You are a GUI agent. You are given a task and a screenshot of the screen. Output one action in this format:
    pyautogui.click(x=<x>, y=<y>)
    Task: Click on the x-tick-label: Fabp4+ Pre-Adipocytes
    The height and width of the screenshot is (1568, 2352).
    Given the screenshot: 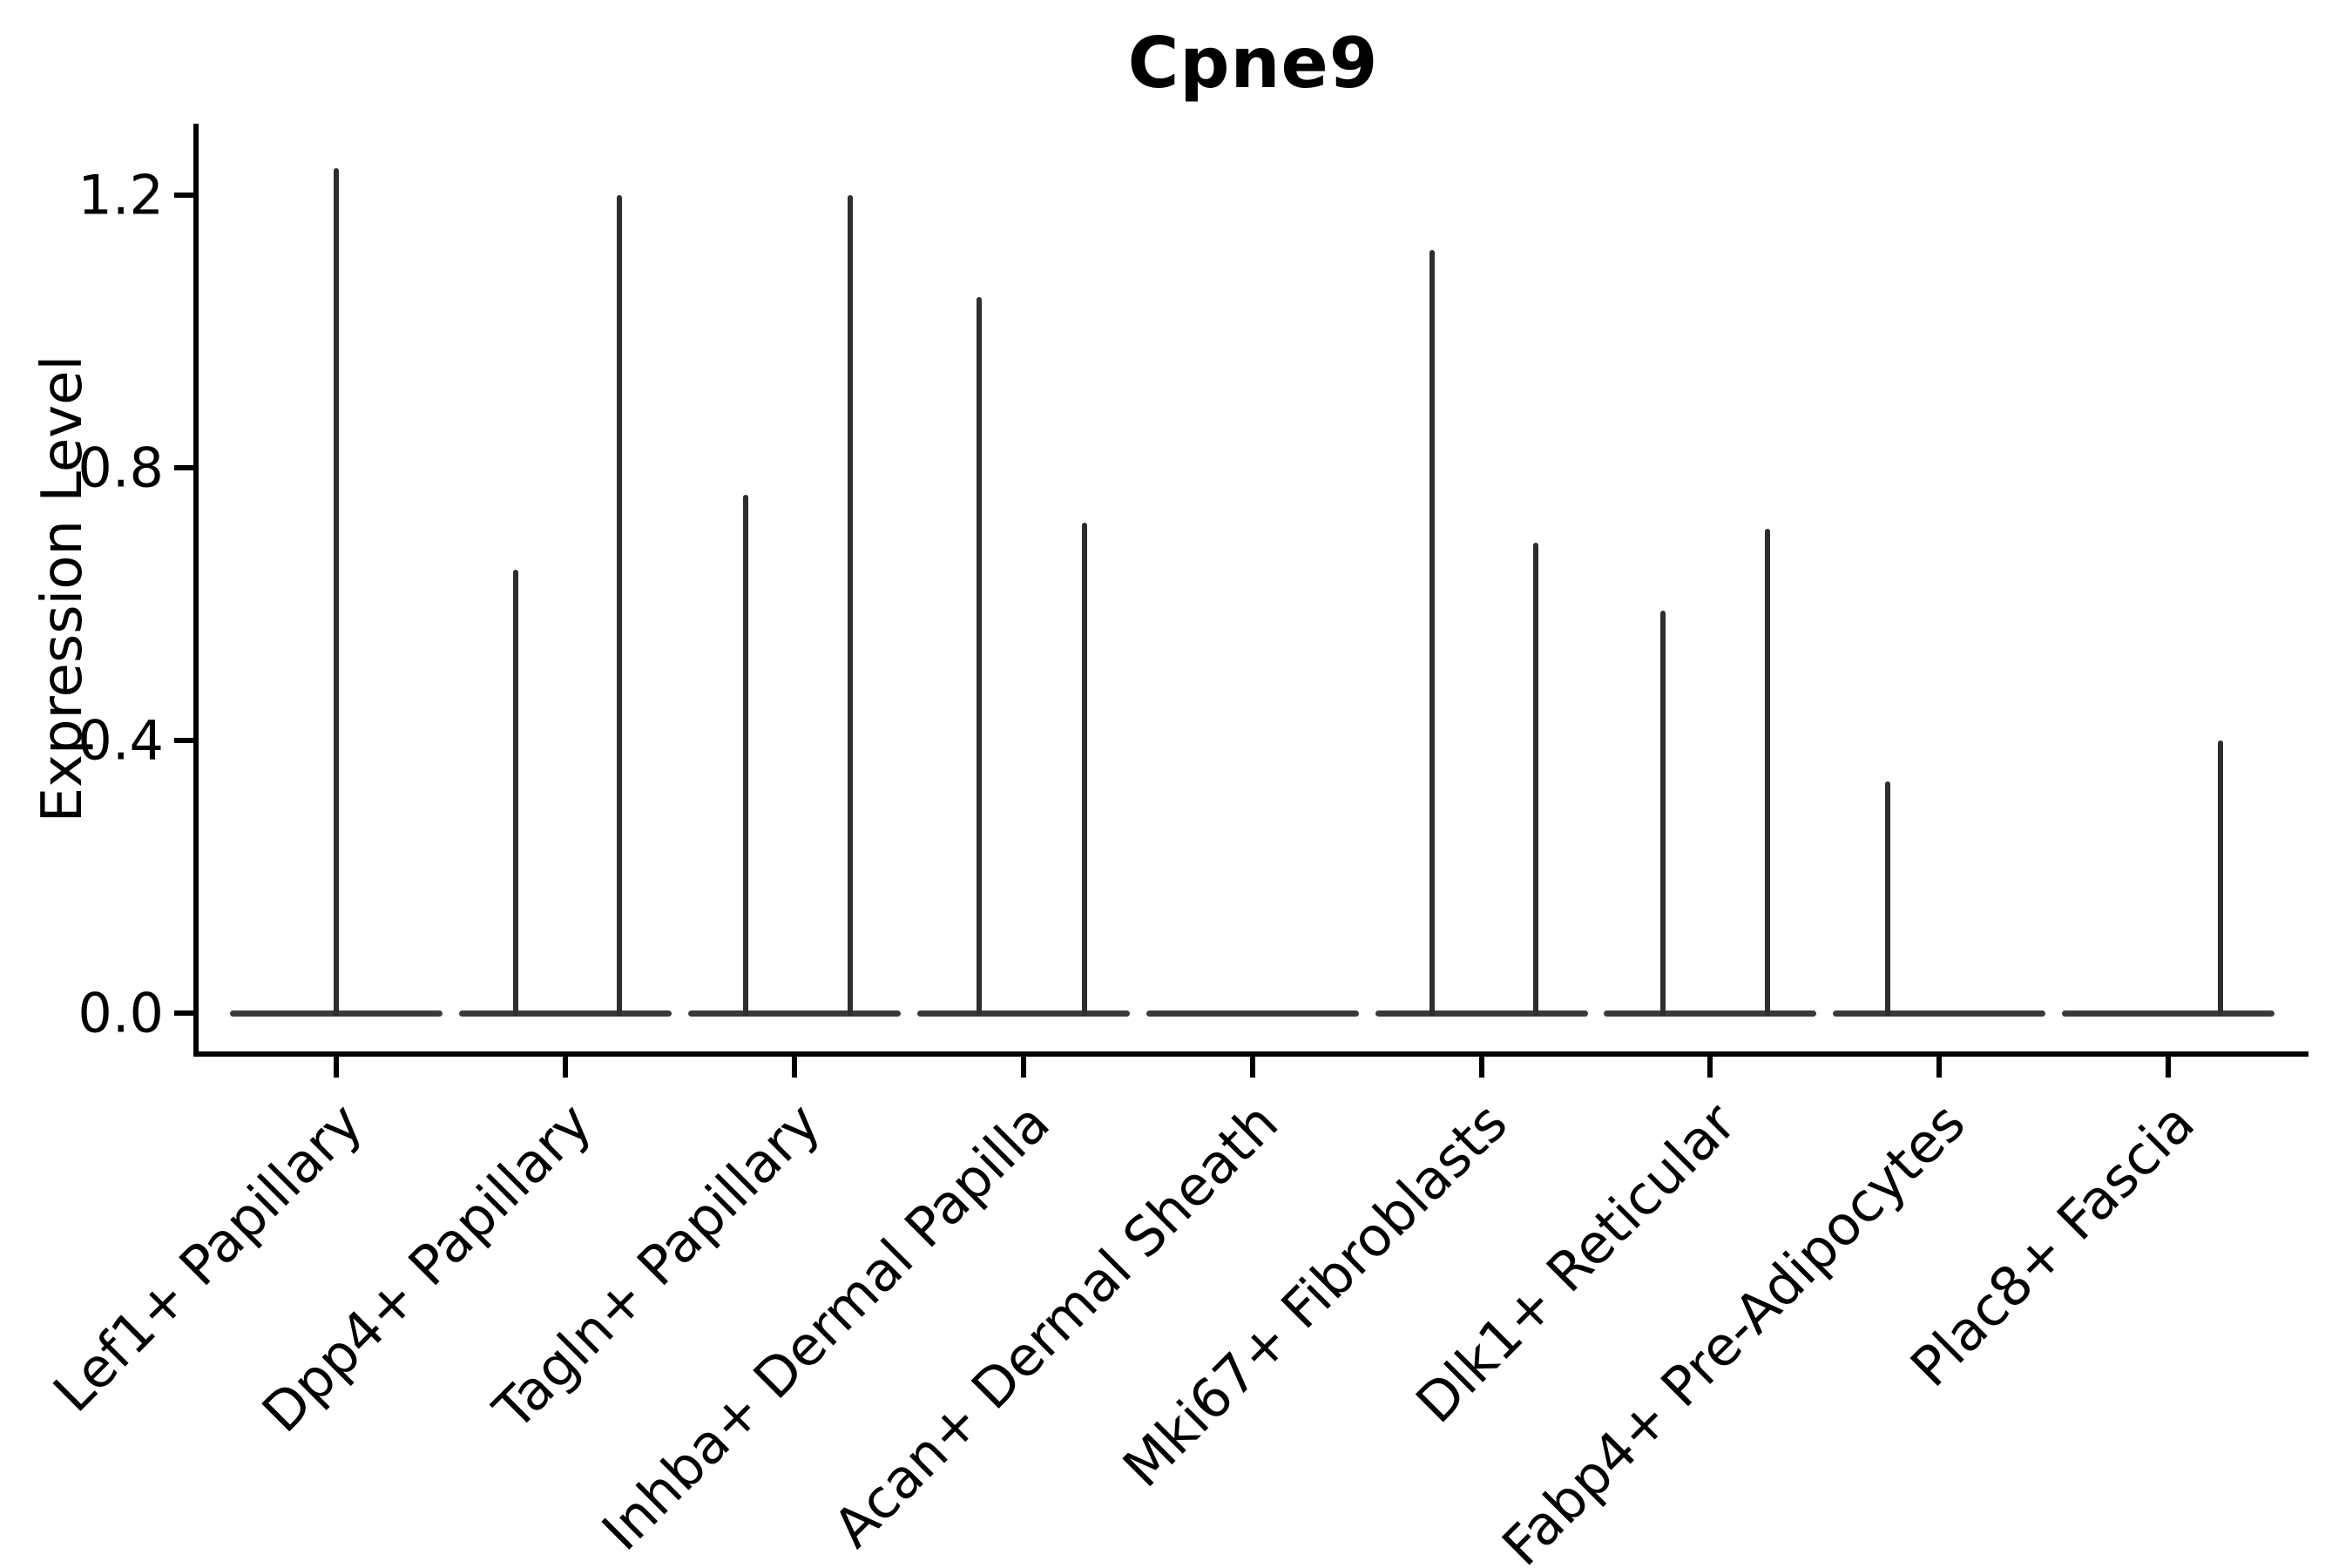 What is the action you would take?
    pyautogui.click(x=1733, y=1329)
    